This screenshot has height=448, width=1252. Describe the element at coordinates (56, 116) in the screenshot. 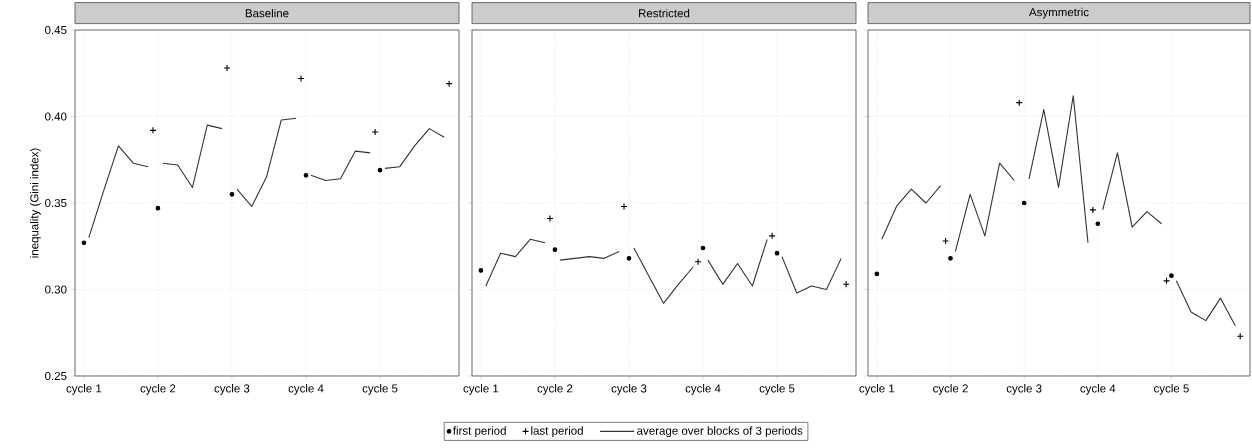

I see `y-tick-label: 0.40` at that location.